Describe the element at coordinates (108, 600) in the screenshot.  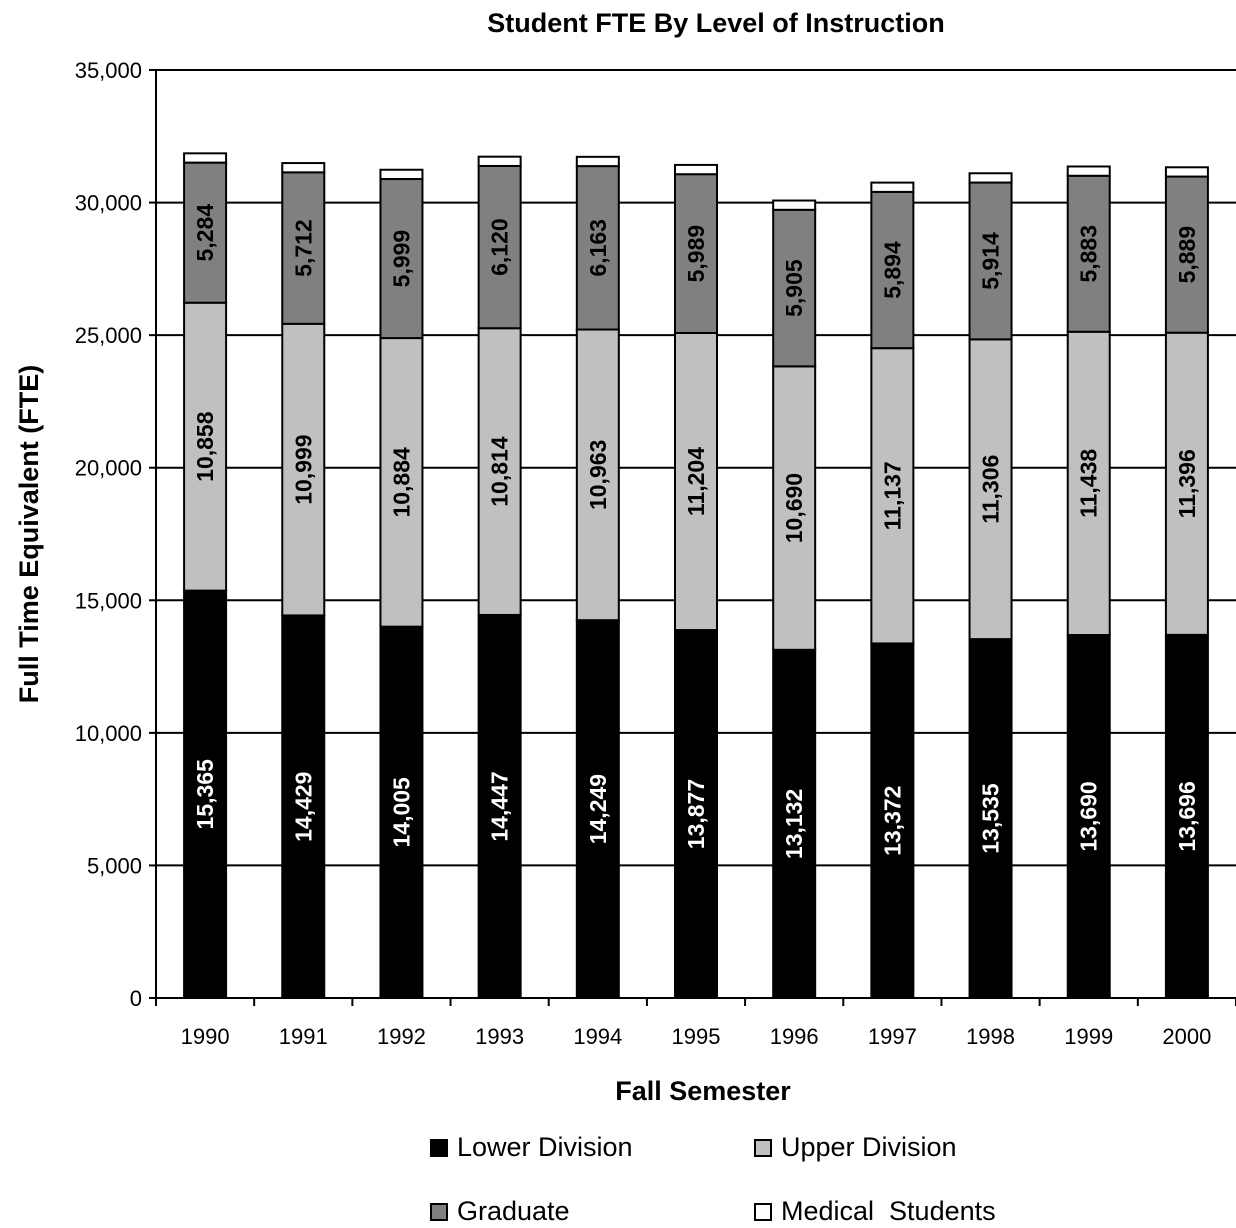
I see `y-tick-label: 15,000` at that location.